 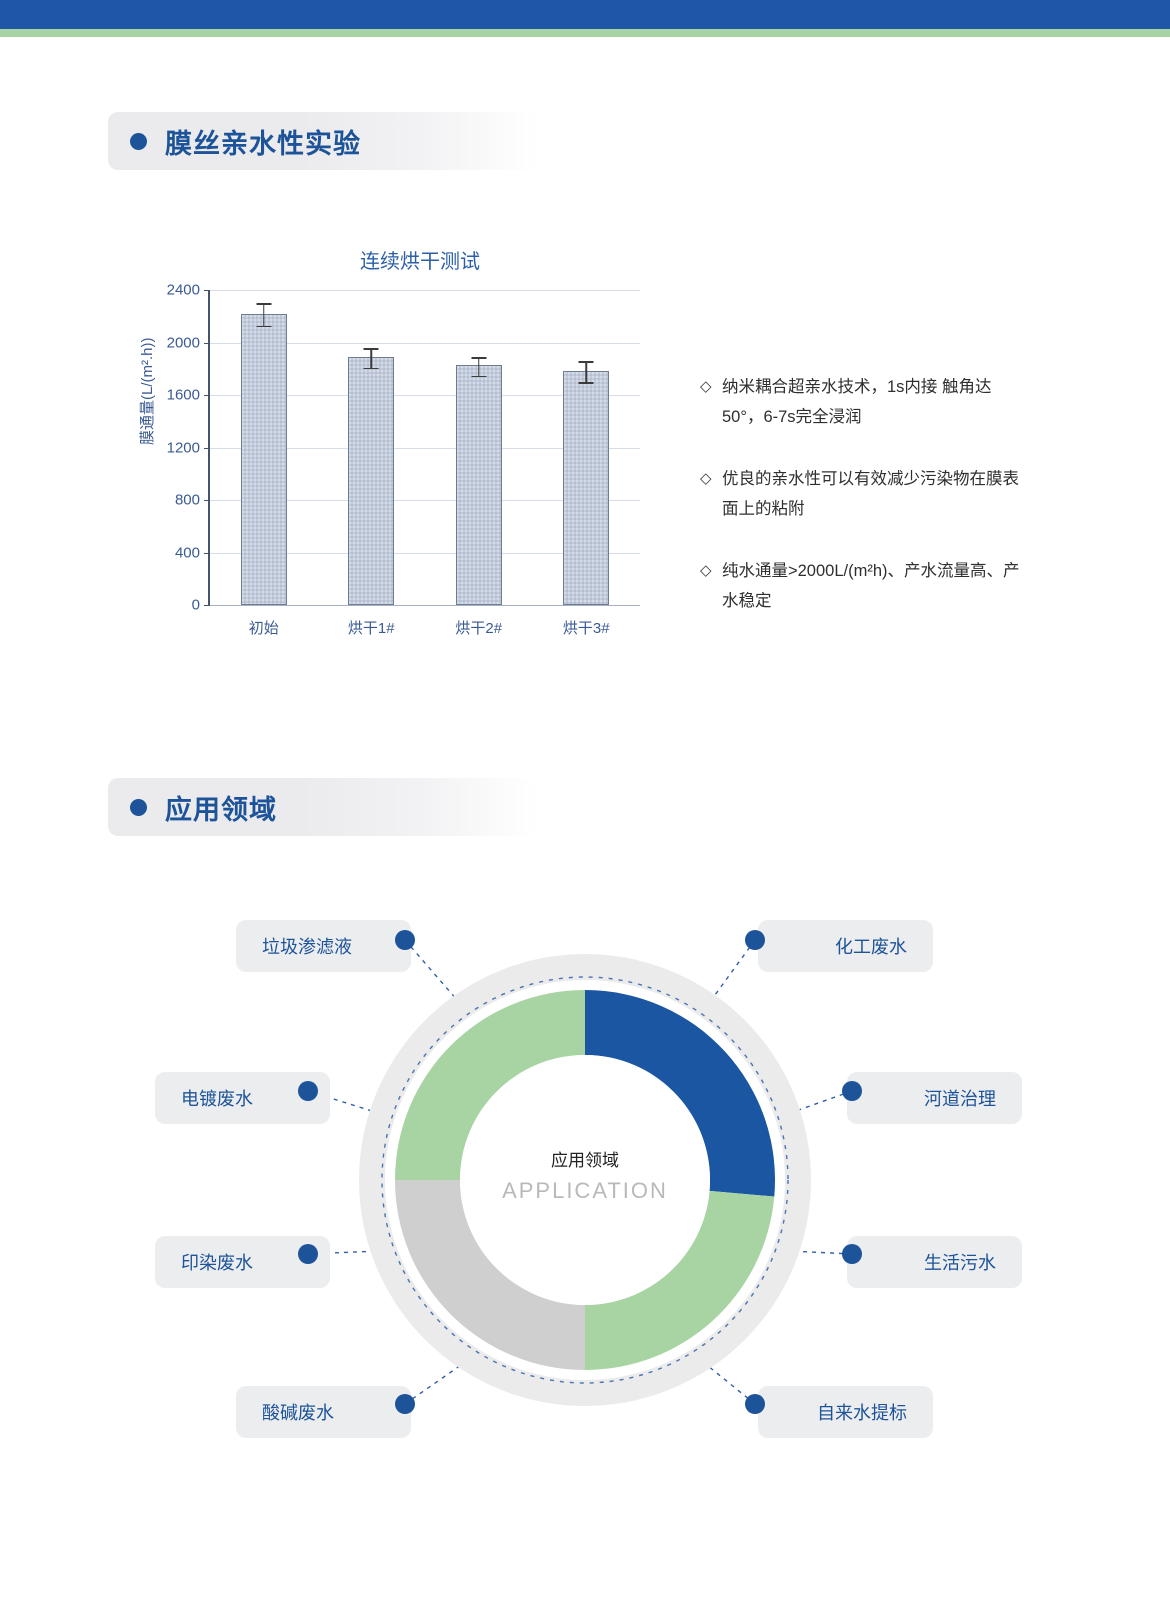 I want to click on donut-center-subtitle: APPLICATION, so click(x=585, y=1190).